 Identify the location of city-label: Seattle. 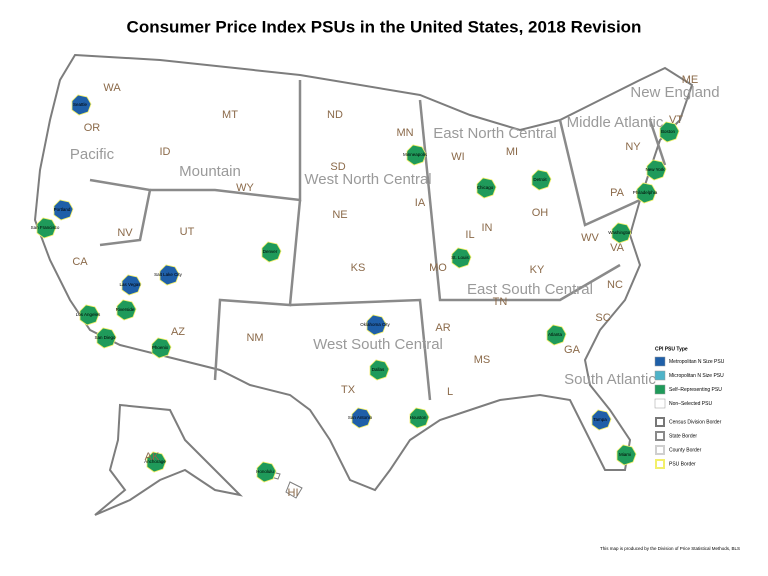
(80, 104).